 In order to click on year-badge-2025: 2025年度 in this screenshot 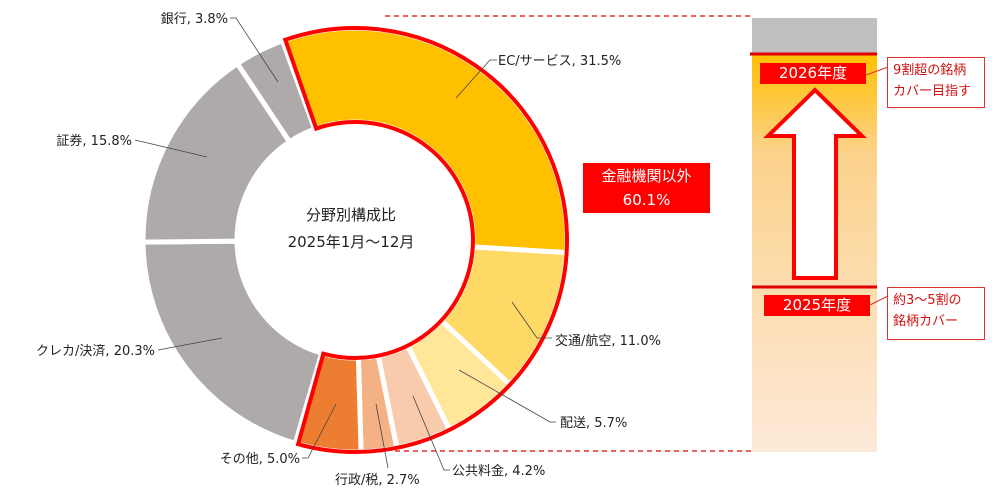, I will do `click(817, 305)`.